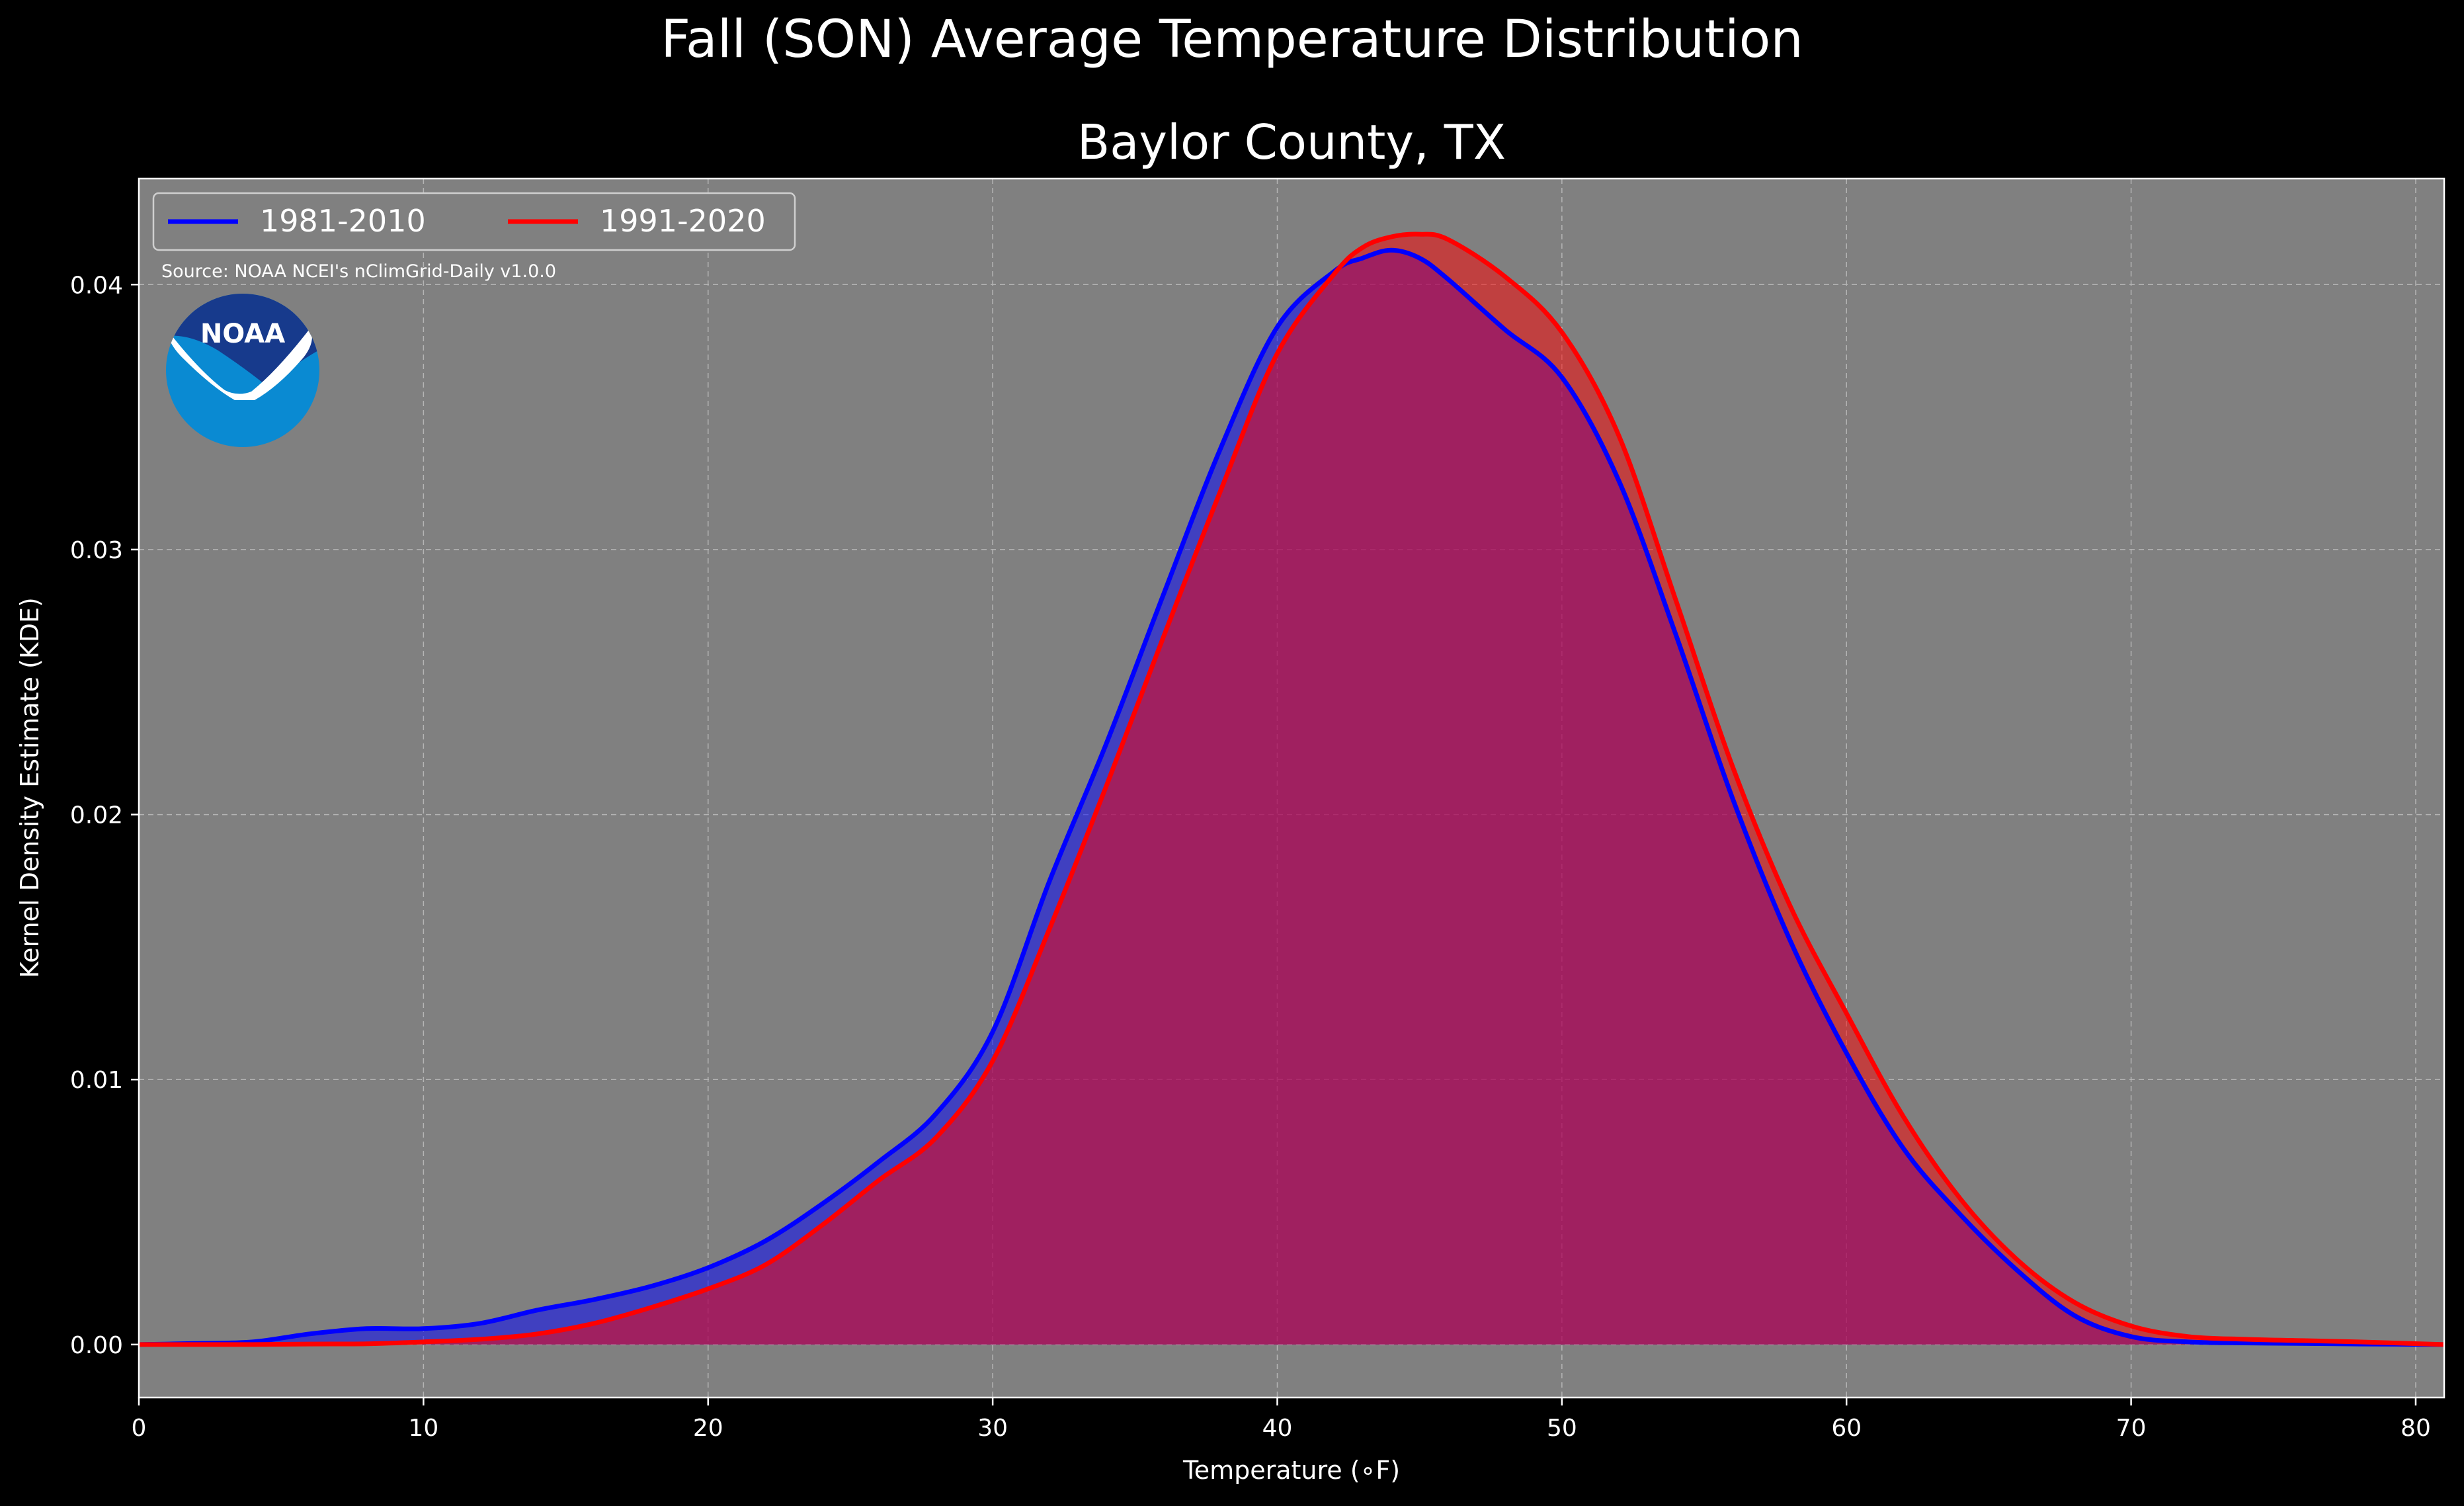 The image size is (2464, 1506). I want to click on legend-box, so click(474, 221).